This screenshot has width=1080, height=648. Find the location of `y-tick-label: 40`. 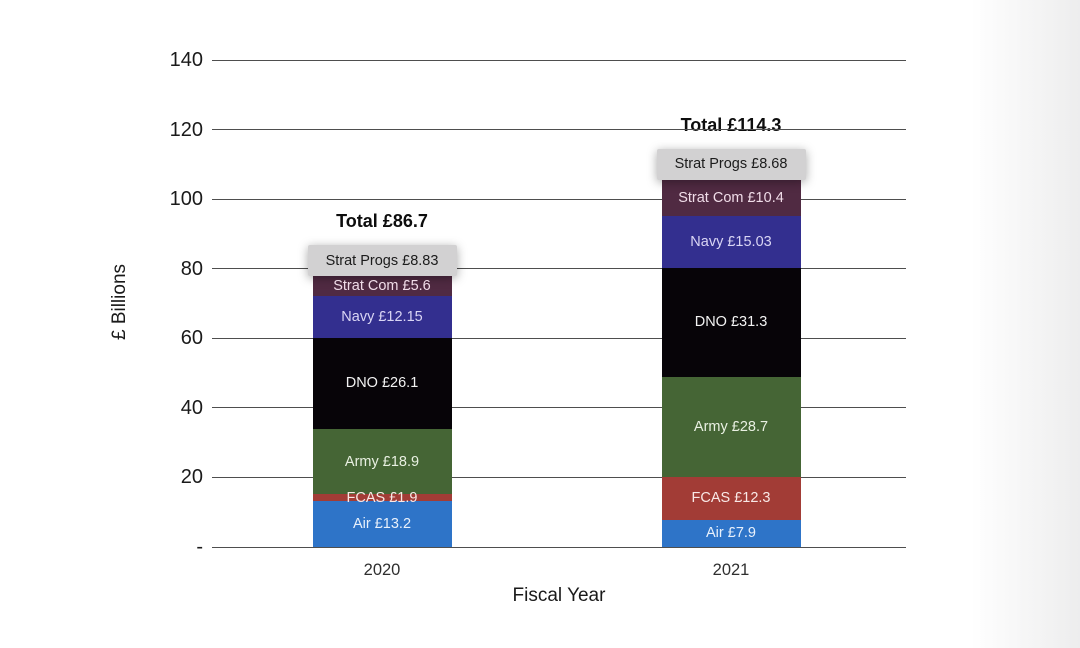

y-tick-label: 40 is located at coordinates (191, 407).